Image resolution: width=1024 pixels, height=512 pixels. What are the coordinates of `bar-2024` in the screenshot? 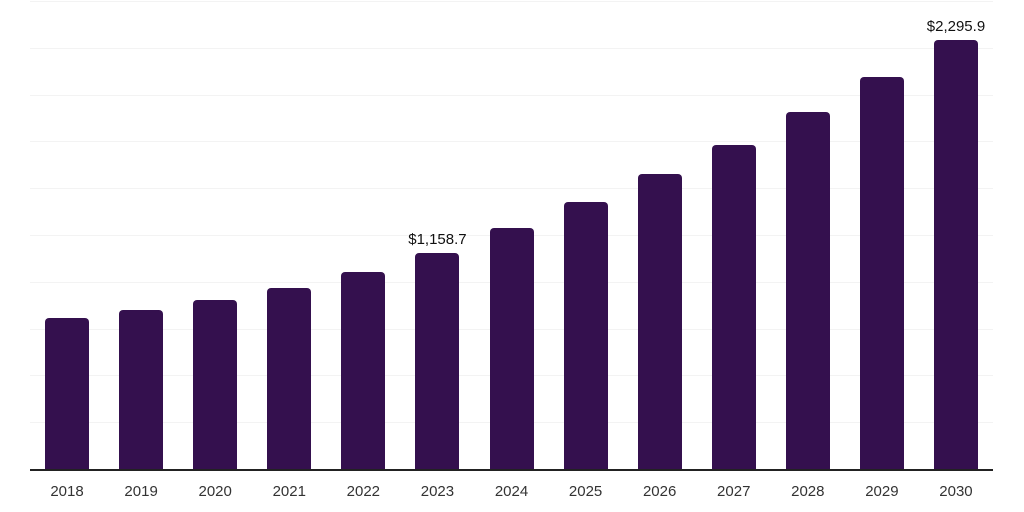 It's located at (511, 348).